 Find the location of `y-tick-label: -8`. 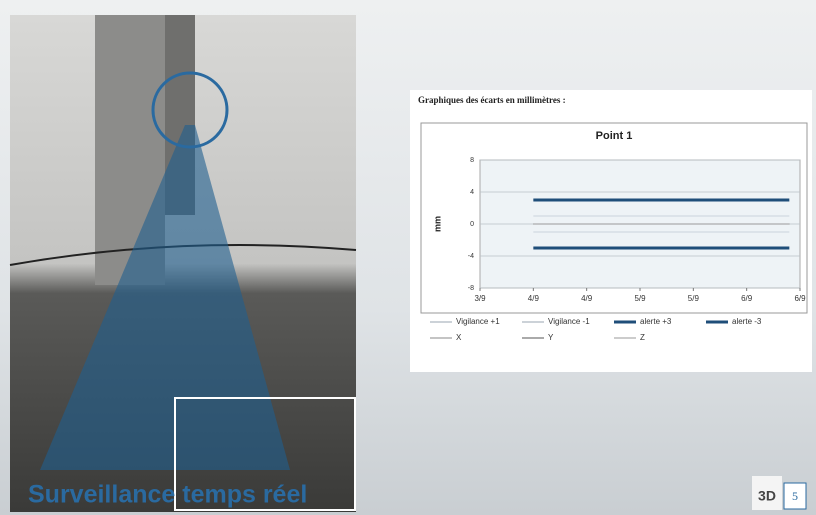

y-tick-label: -8 is located at coordinates (471, 288).